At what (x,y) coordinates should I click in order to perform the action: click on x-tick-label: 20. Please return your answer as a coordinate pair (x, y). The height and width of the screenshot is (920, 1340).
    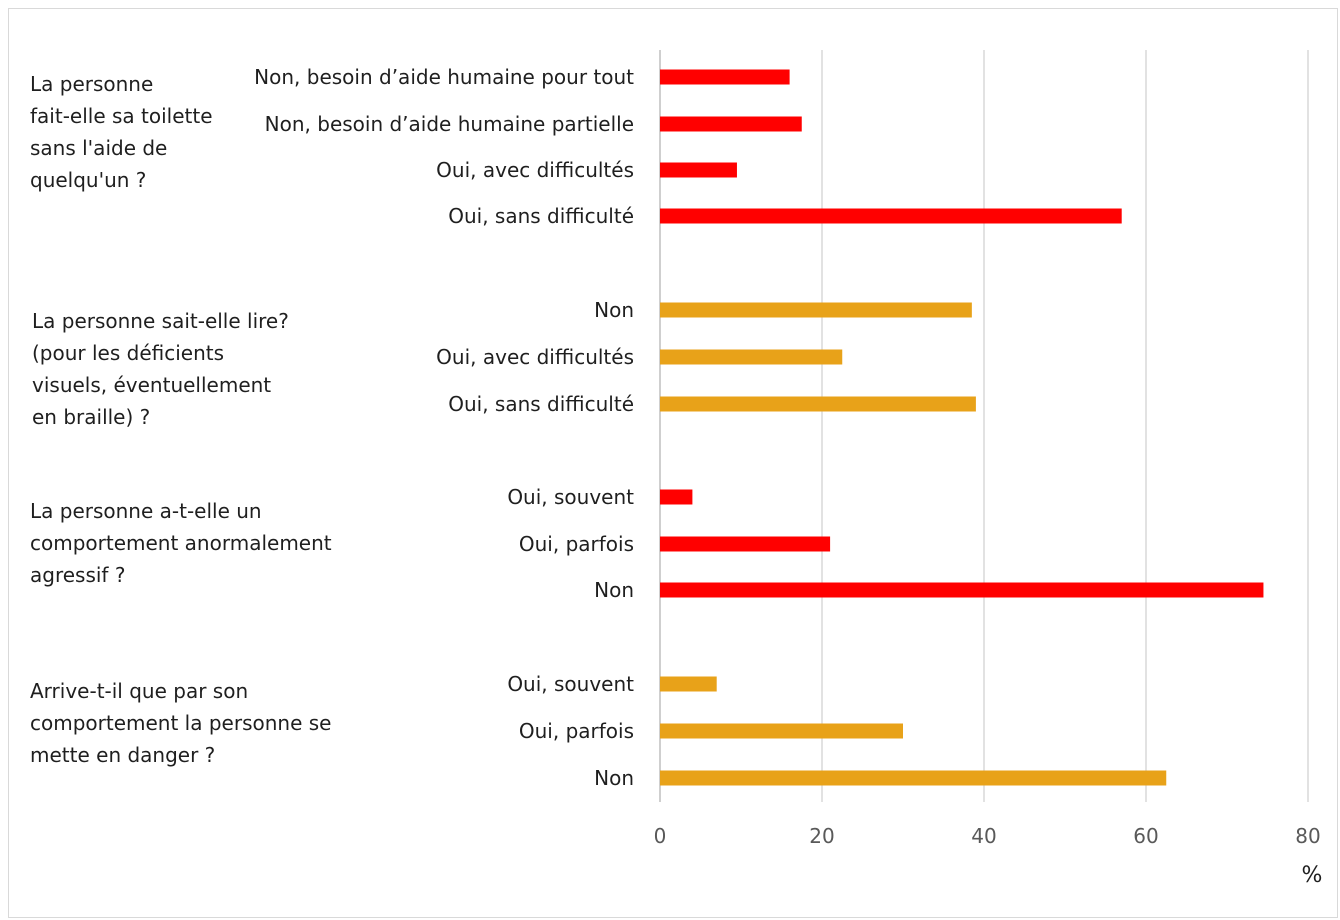
    Looking at the image, I should click on (821, 836).